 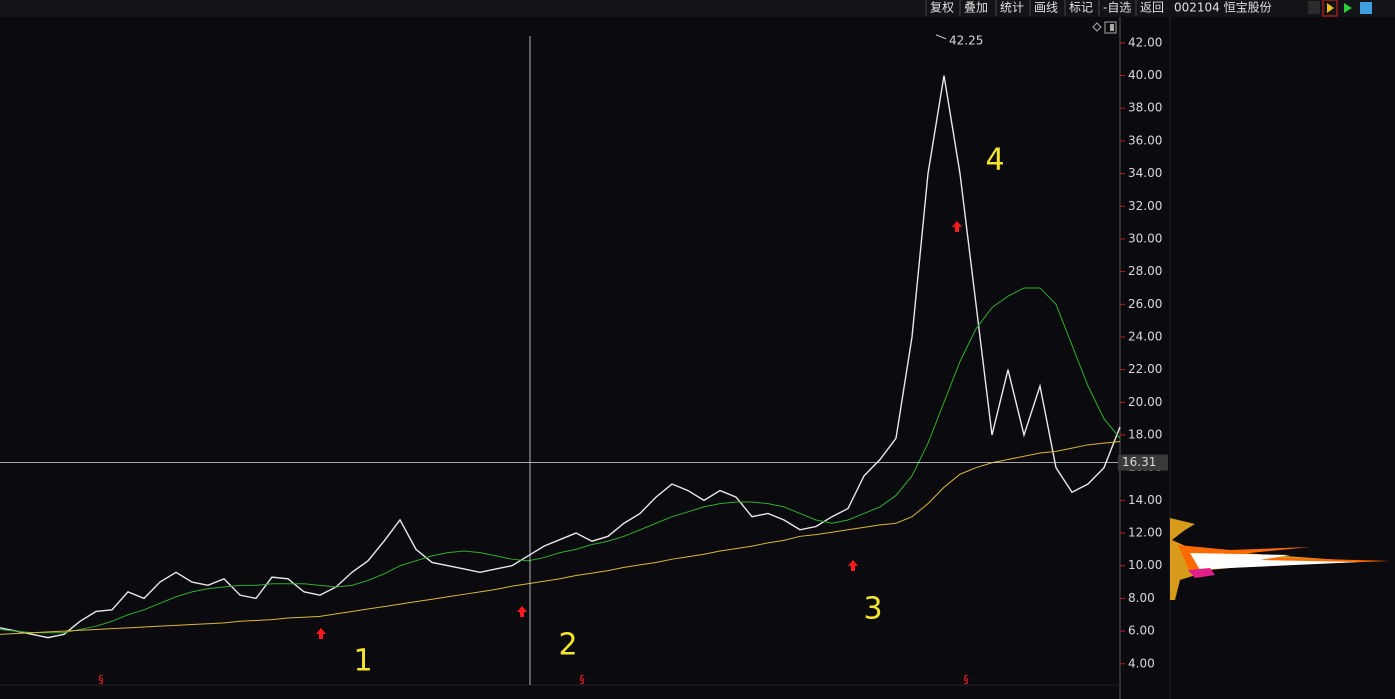 I want to click on y-tick-label: 26.00, so click(x=1145, y=304).